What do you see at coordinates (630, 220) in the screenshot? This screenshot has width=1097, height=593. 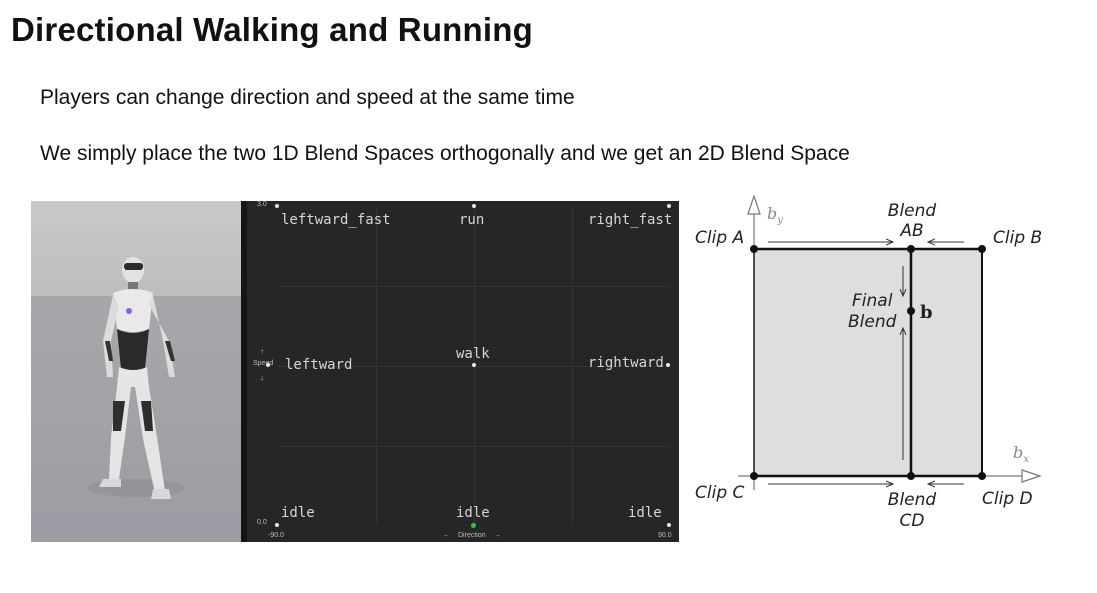 I see `sample-right-fast: right_fast` at bounding box center [630, 220].